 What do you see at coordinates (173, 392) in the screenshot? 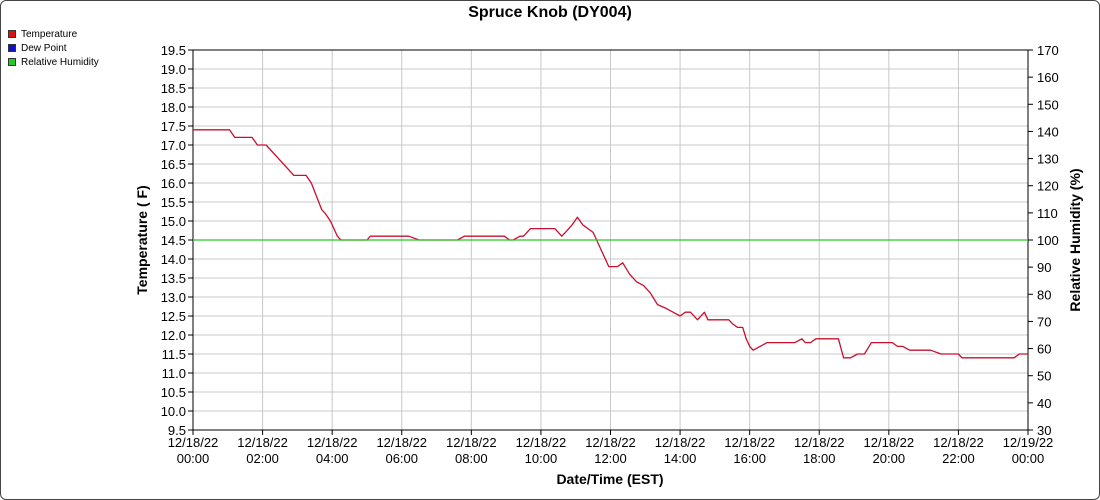
I see `left-tick-label: 10.5` at bounding box center [173, 392].